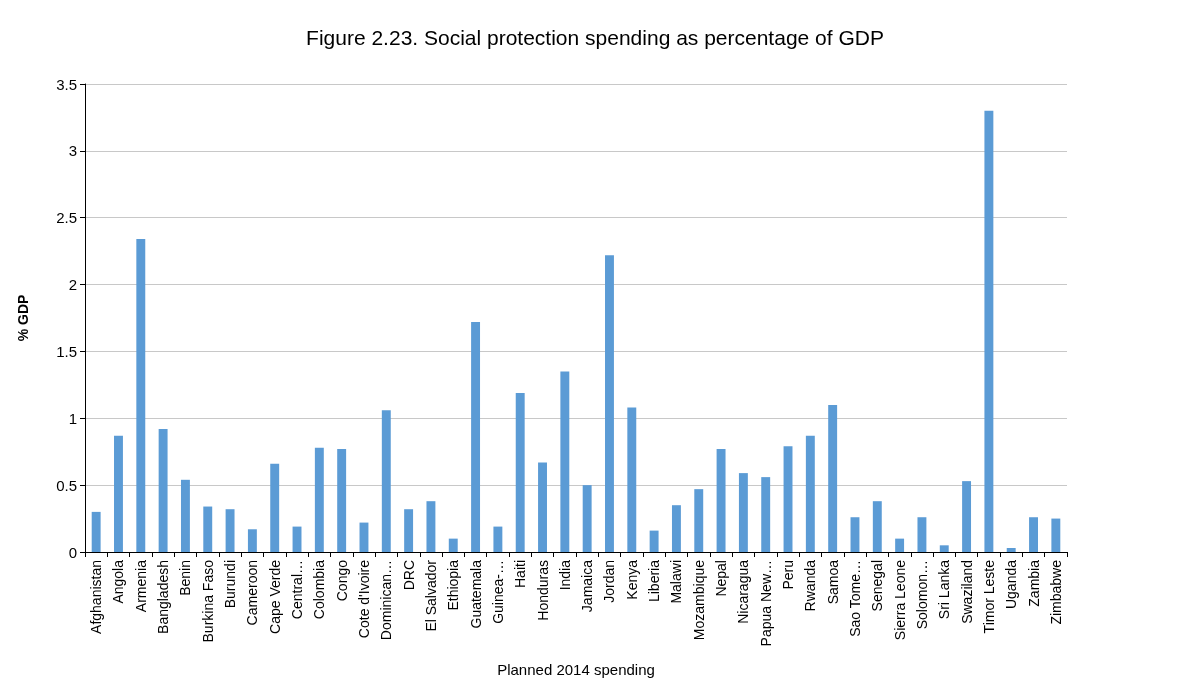  Describe the element at coordinates (520, 574) in the screenshot. I see `x-tick-label: Haiti` at that location.